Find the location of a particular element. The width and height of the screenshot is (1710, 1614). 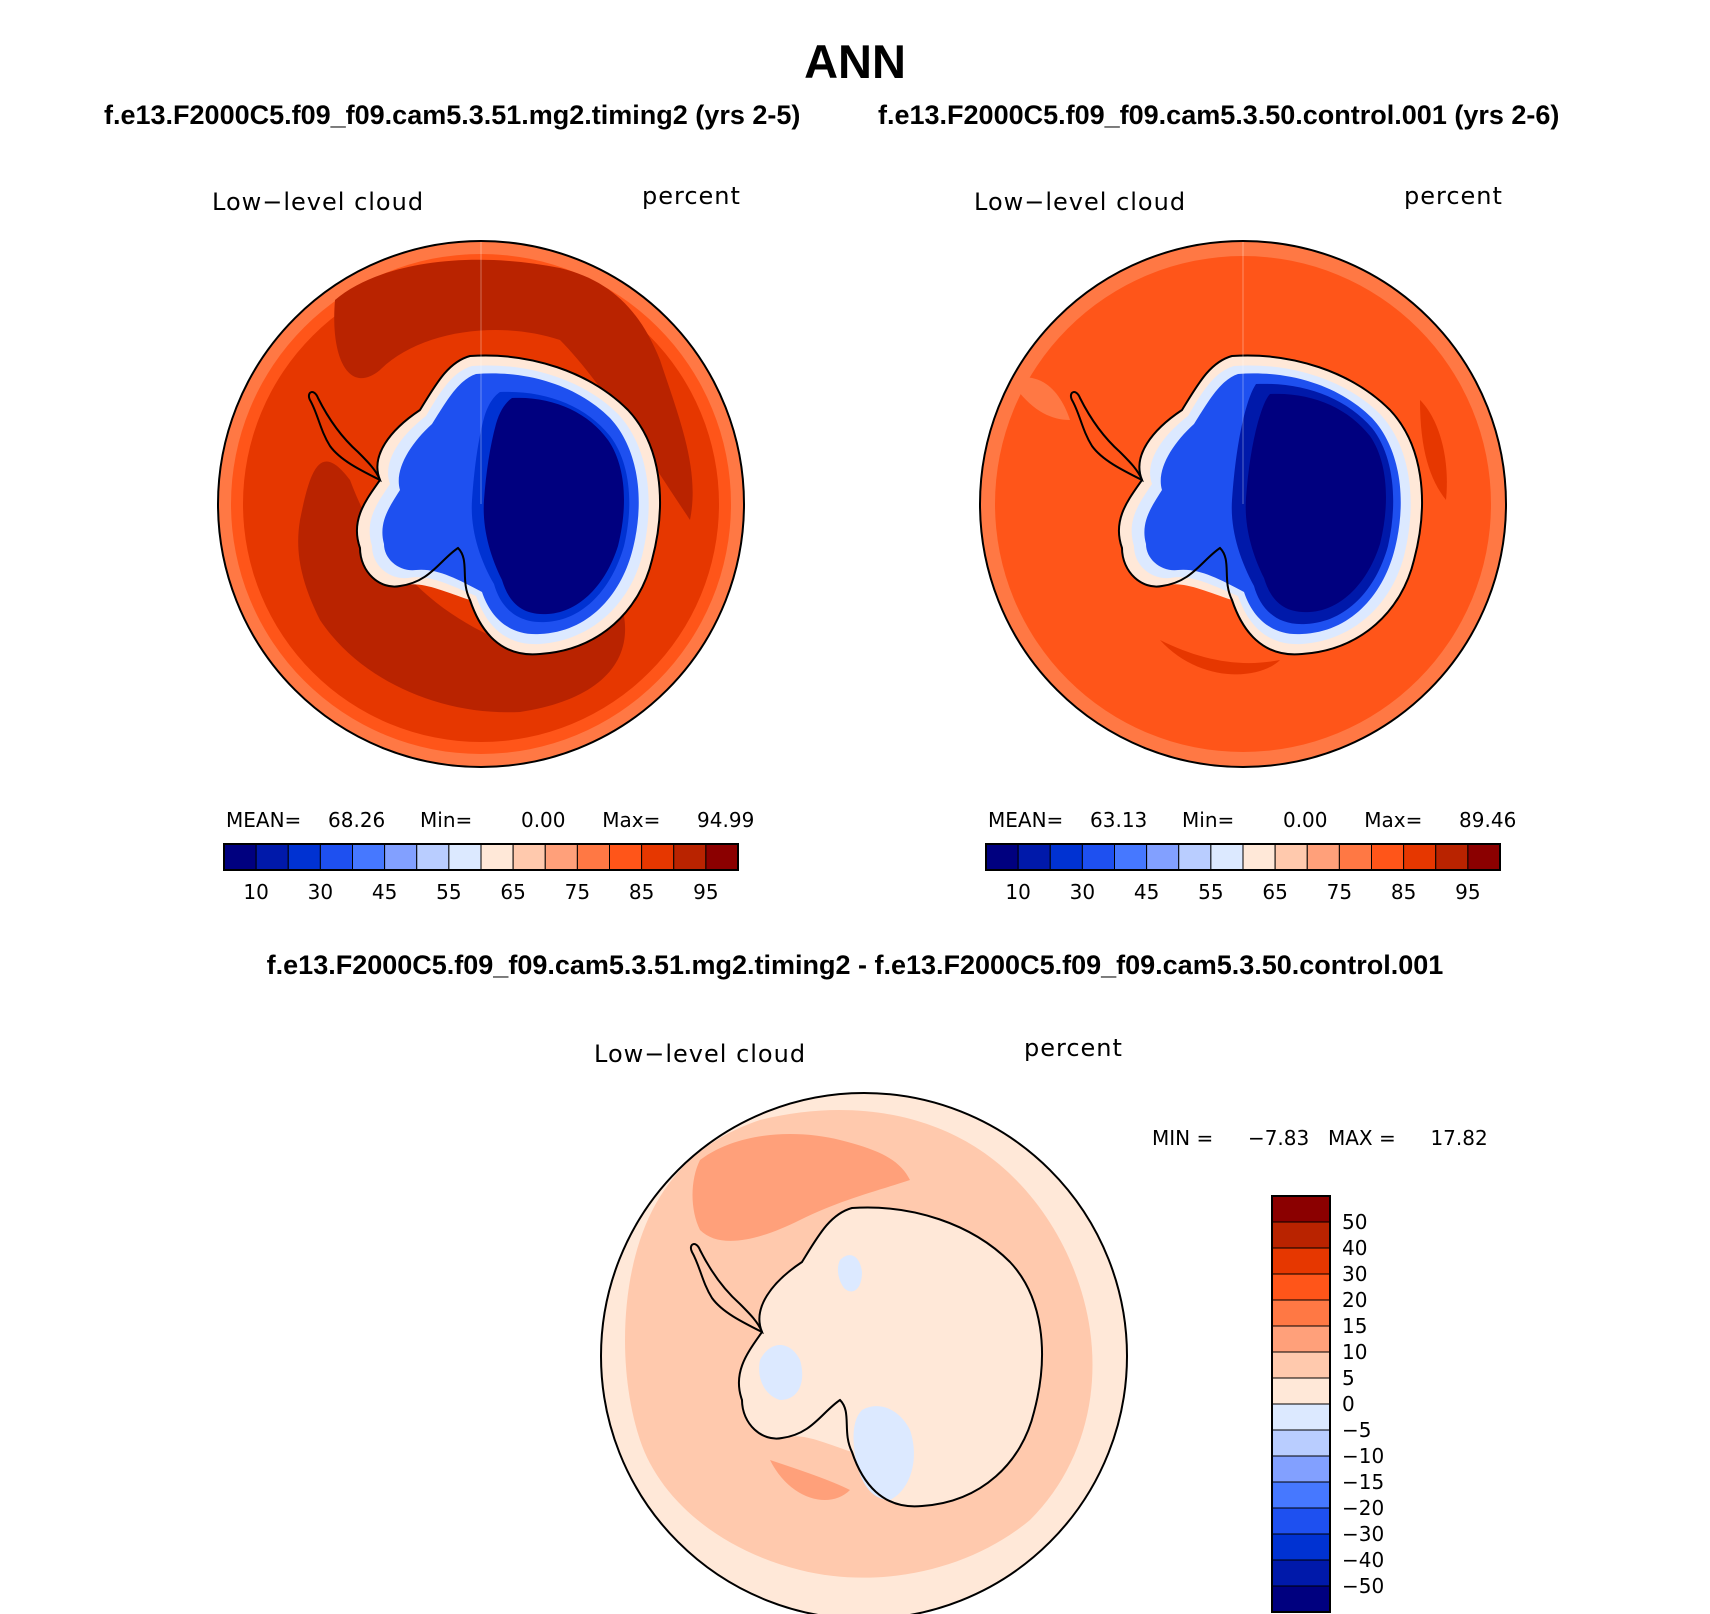

case1-colorbar-tick-label: 10 is located at coordinates (256, 892).